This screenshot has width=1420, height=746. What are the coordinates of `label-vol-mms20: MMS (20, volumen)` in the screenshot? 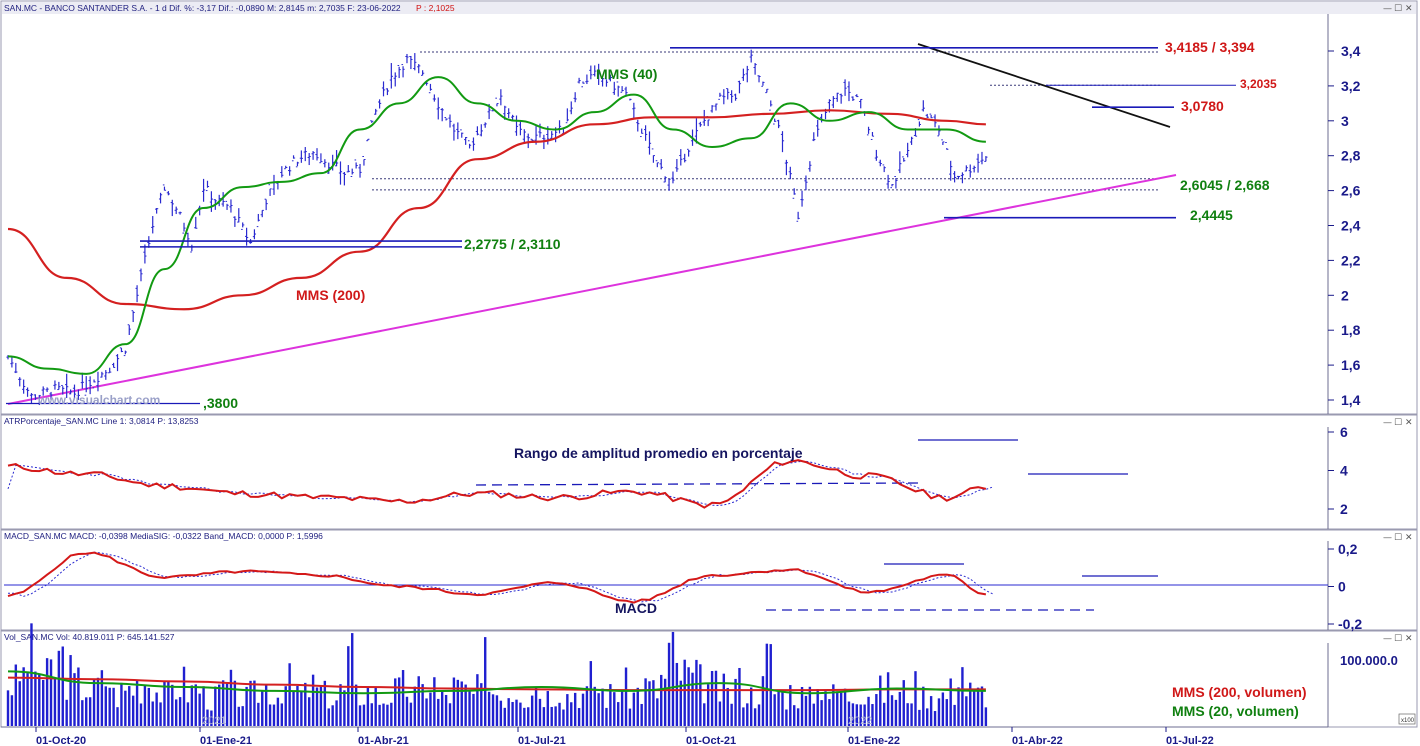 It's located at (1235, 711).